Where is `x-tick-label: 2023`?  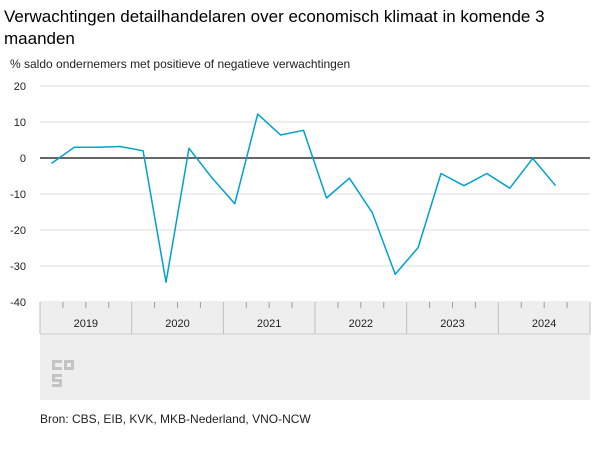
x-tick-label: 2023 is located at coordinates (452, 324).